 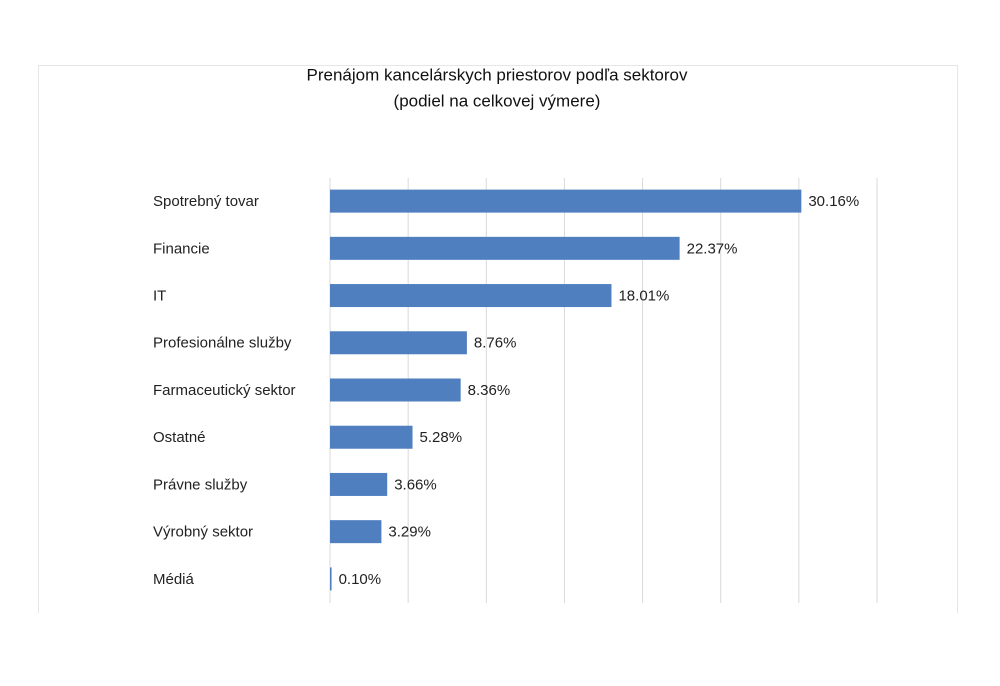 What do you see at coordinates (200, 484) in the screenshot?
I see `y-tick-label: Právne služby` at bounding box center [200, 484].